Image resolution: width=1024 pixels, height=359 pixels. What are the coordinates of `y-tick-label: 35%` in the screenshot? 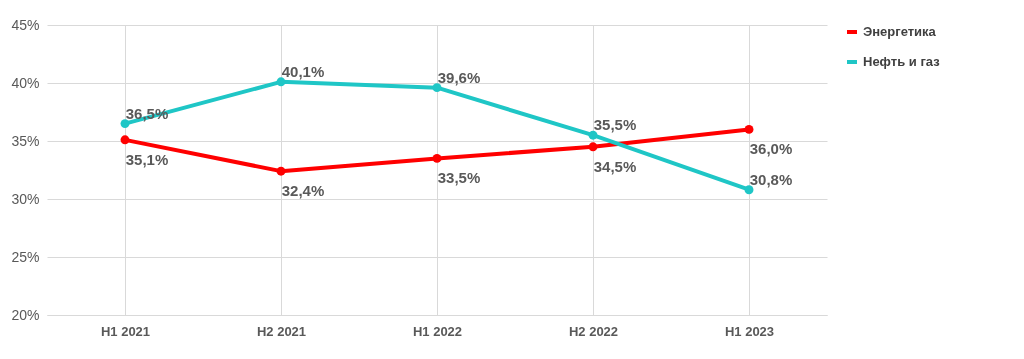 It's located at (25, 140).